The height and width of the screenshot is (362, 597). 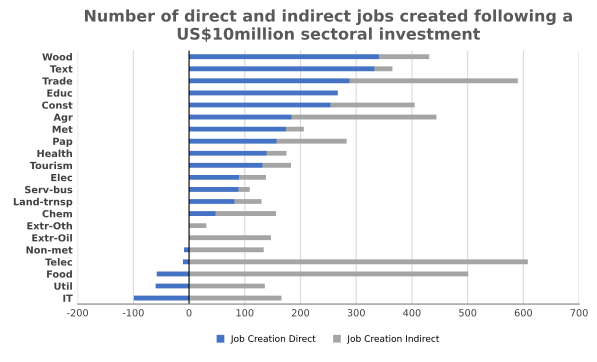 What do you see at coordinates (328, 25) in the screenshot?
I see `chart-title: Number of direct and indirect jobs created following a US$10million sectoral investment` at bounding box center [328, 25].